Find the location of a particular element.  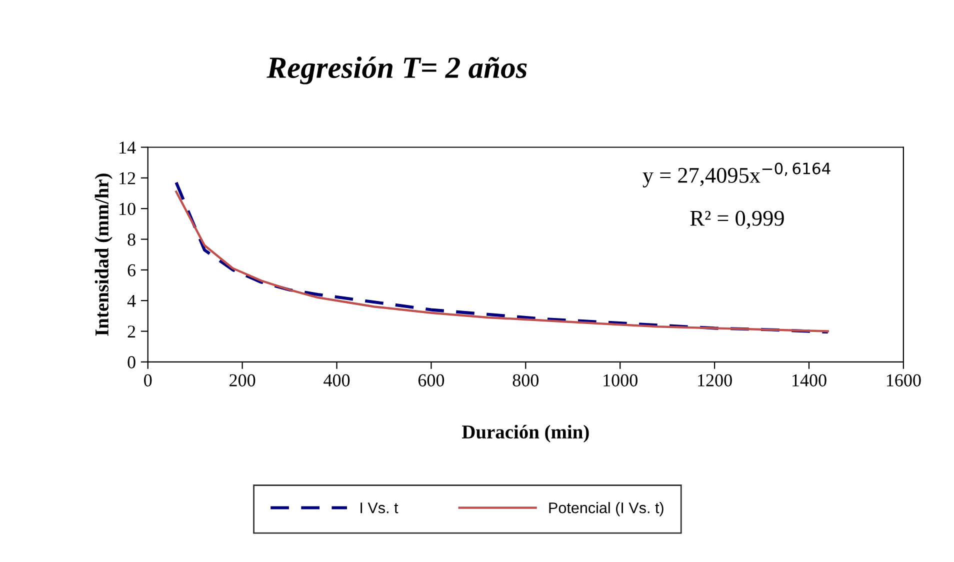

x-tick-label: 800 is located at coordinates (525, 380).